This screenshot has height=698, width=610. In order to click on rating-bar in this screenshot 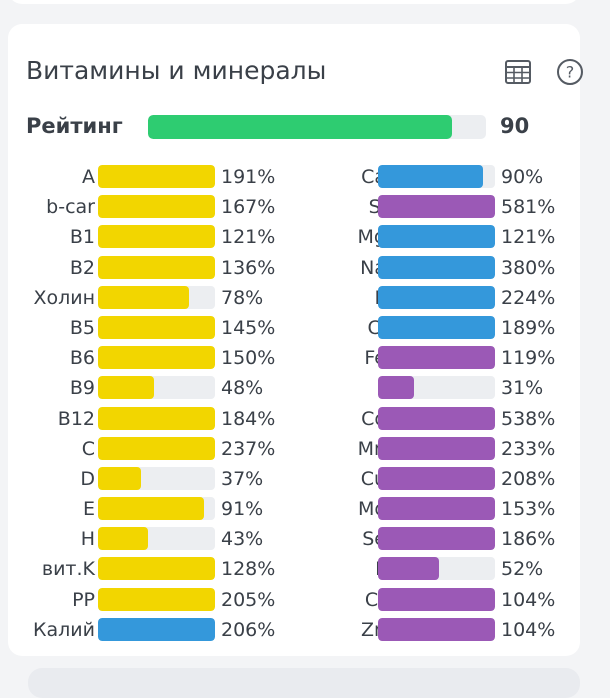, I will do `click(317, 127)`.